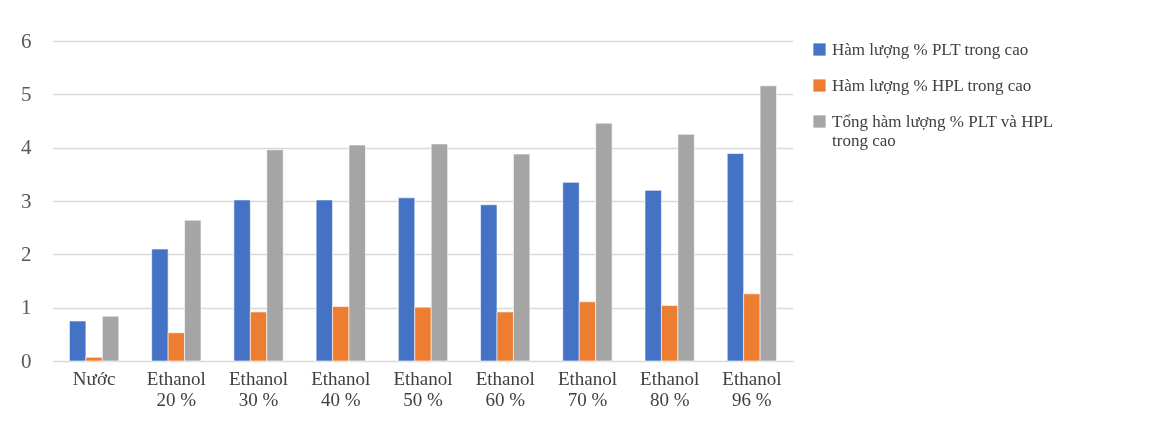  Describe the element at coordinates (943, 130) in the screenshot. I see `legend-label: Tổng hàm lượng % PLT và HPL trong cao` at that location.